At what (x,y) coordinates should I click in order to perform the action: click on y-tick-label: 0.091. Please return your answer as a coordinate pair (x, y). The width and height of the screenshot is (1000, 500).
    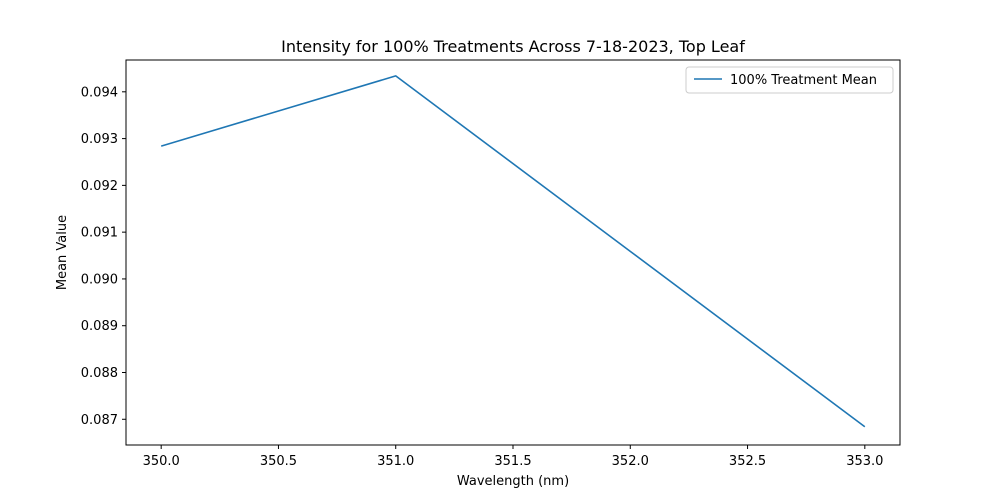
    Looking at the image, I should click on (99, 233).